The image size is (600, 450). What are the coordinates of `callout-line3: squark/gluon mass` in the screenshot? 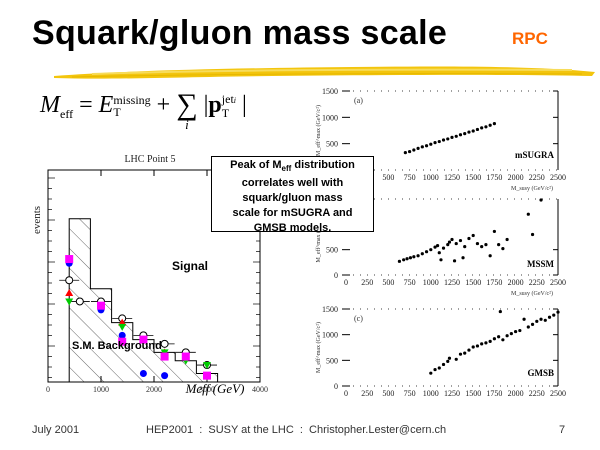 It's located at (292, 198).